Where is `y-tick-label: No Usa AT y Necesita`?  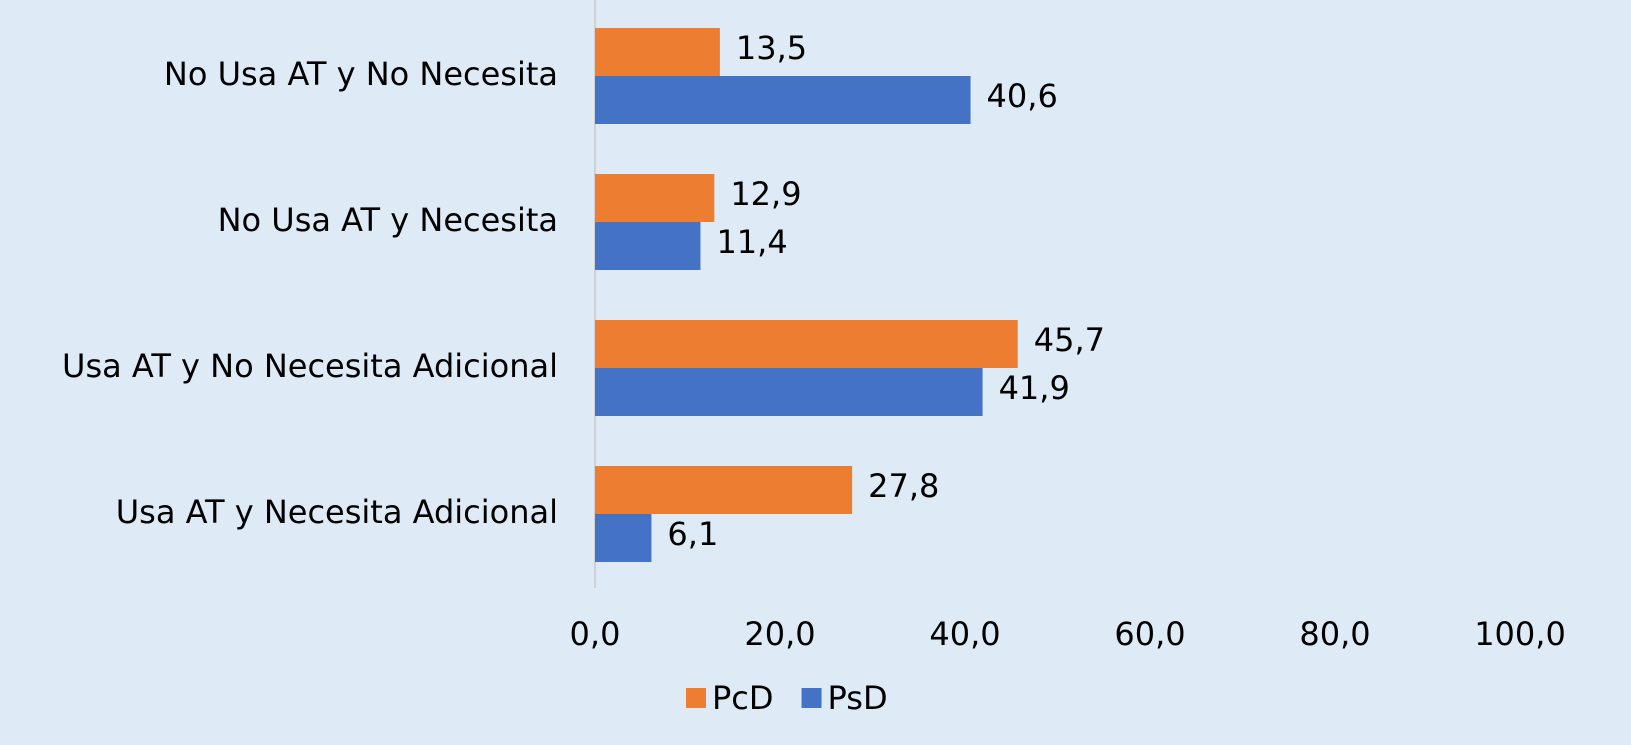
y-tick-label: No Usa AT y Necesita is located at coordinates (388, 220).